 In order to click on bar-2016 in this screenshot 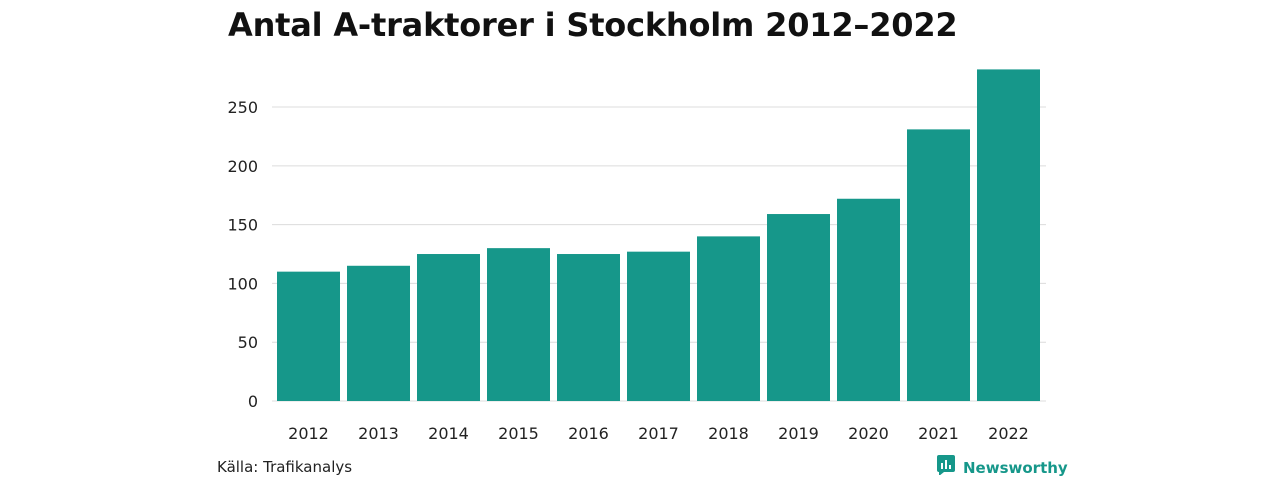, I will do `click(588, 327)`.